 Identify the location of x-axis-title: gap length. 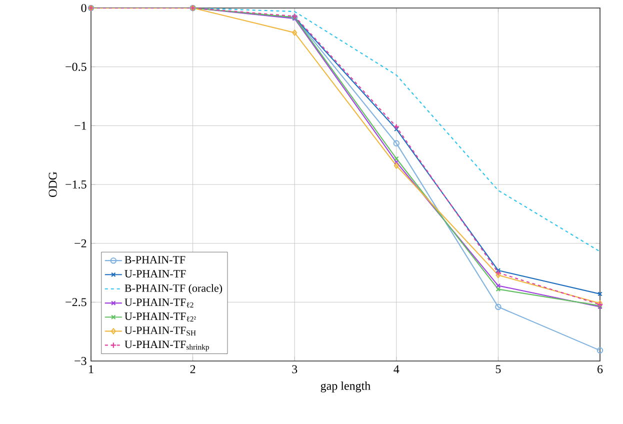
(345, 386).